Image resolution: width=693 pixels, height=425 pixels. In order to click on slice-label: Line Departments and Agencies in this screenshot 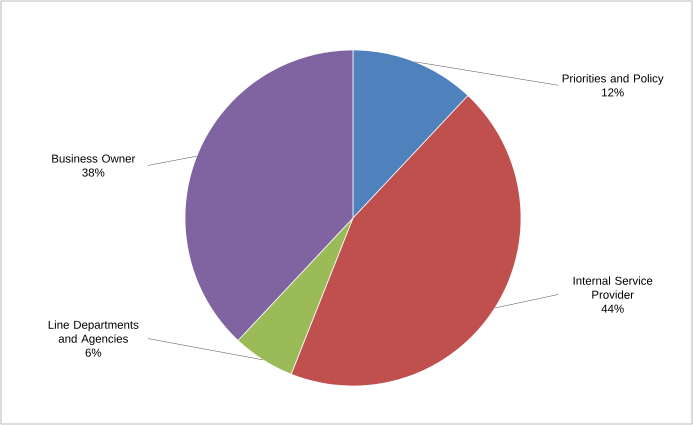, I will do `click(93, 333)`.